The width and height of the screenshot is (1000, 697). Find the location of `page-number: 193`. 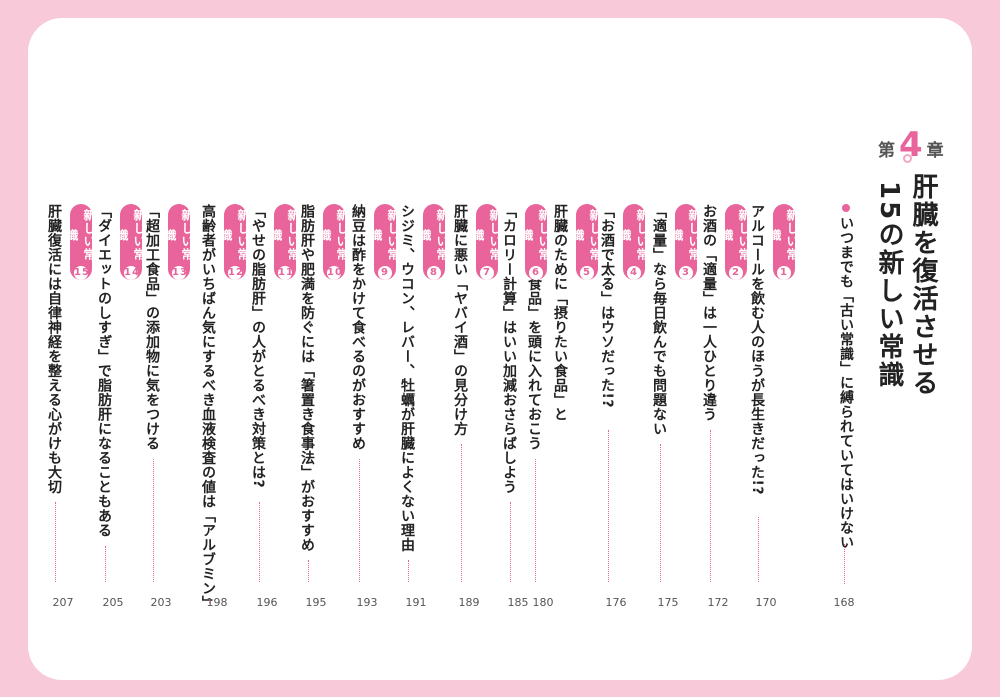

page-number: 193 is located at coordinates (367, 602).